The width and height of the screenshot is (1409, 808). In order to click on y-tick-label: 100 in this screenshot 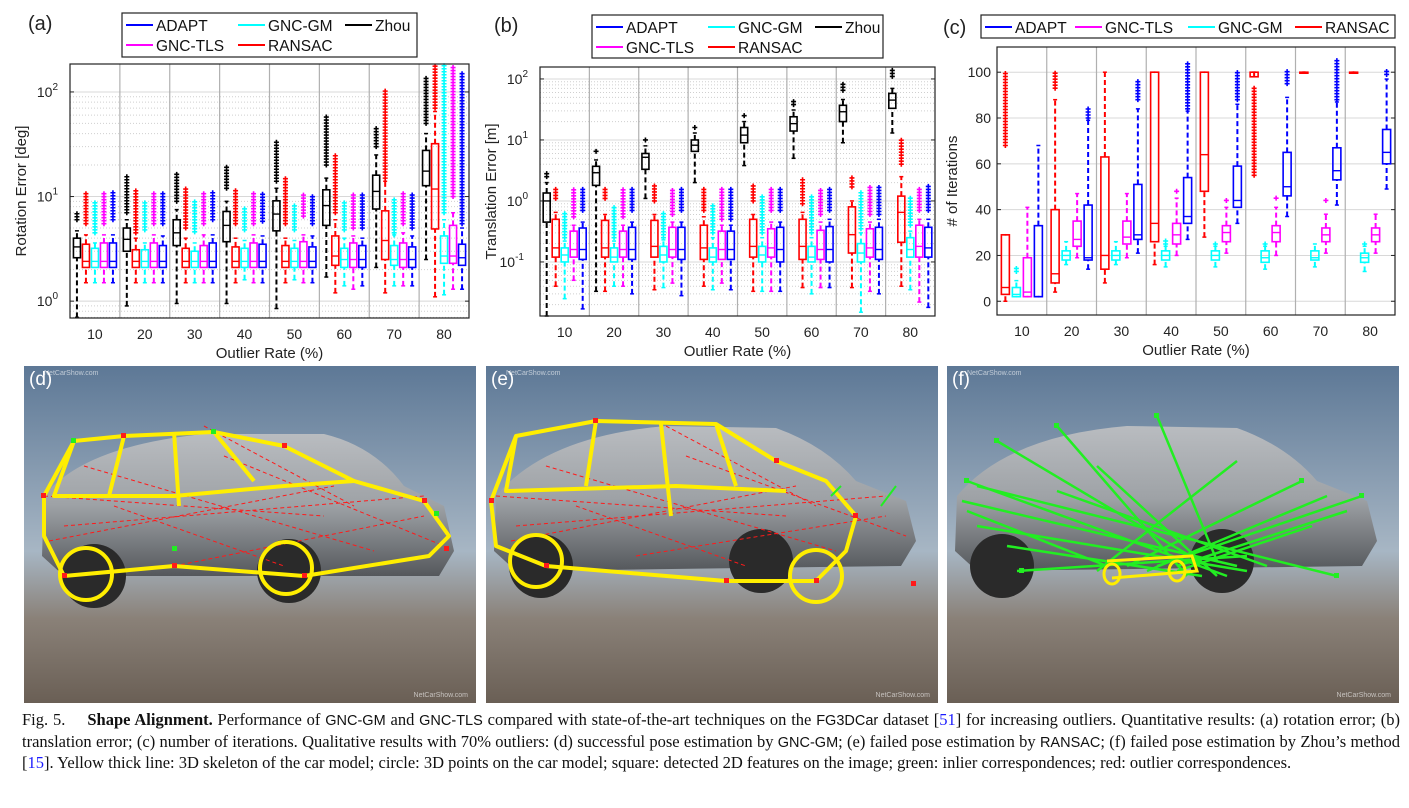, I will do `click(980, 72)`.